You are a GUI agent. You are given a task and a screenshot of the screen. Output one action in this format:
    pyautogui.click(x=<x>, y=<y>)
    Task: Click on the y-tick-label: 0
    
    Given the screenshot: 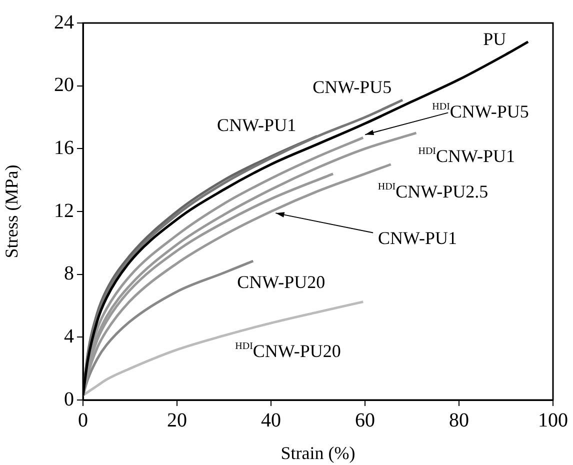 What is the action you would take?
    pyautogui.click(x=69, y=399)
    